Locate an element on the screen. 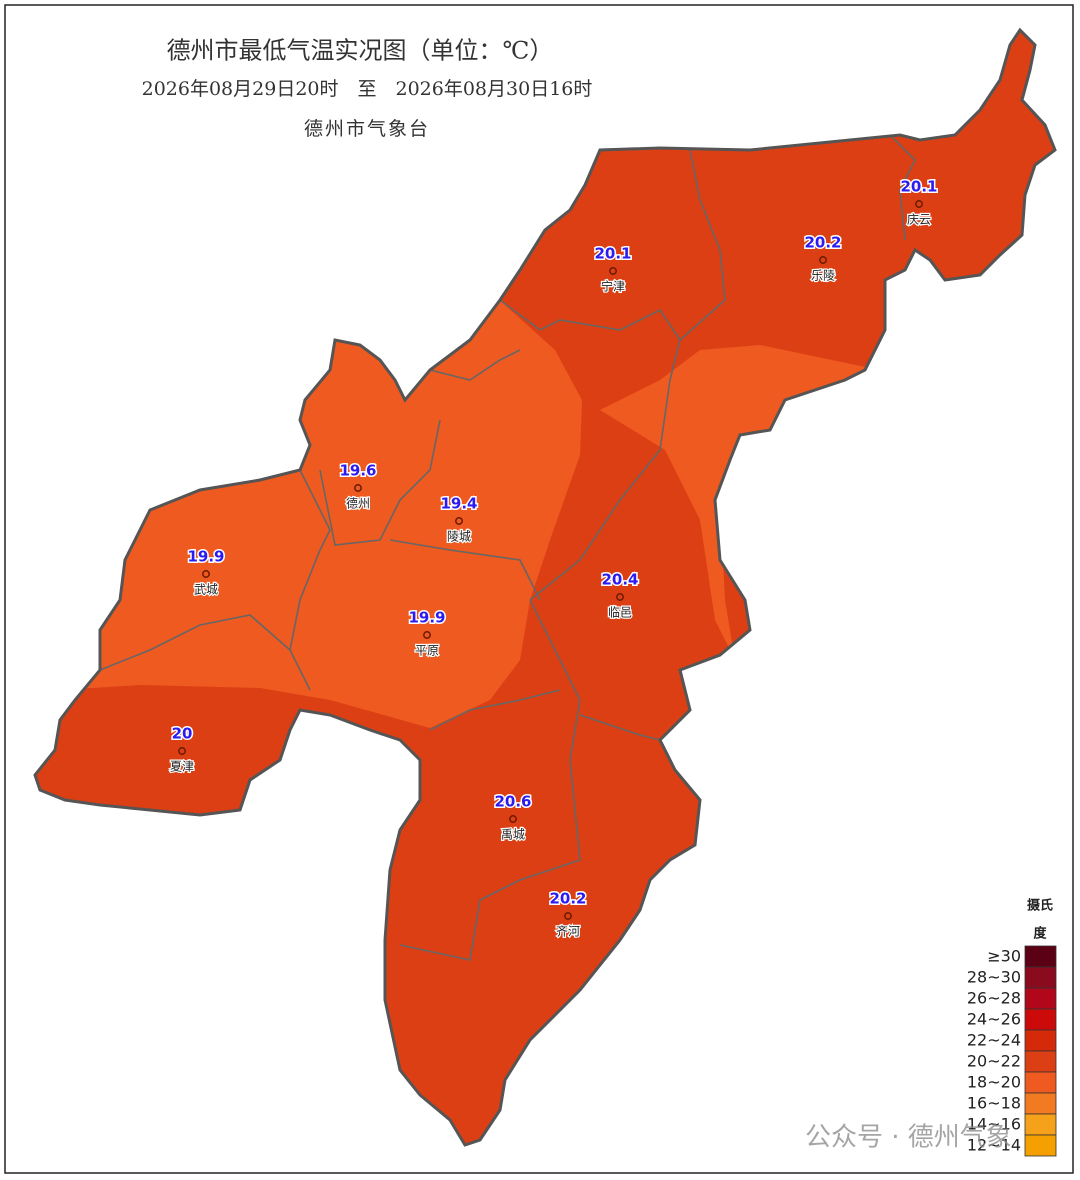 The width and height of the screenshot is (1080, 1180). station-name: 陵城 is located at coordinates (459, 537).